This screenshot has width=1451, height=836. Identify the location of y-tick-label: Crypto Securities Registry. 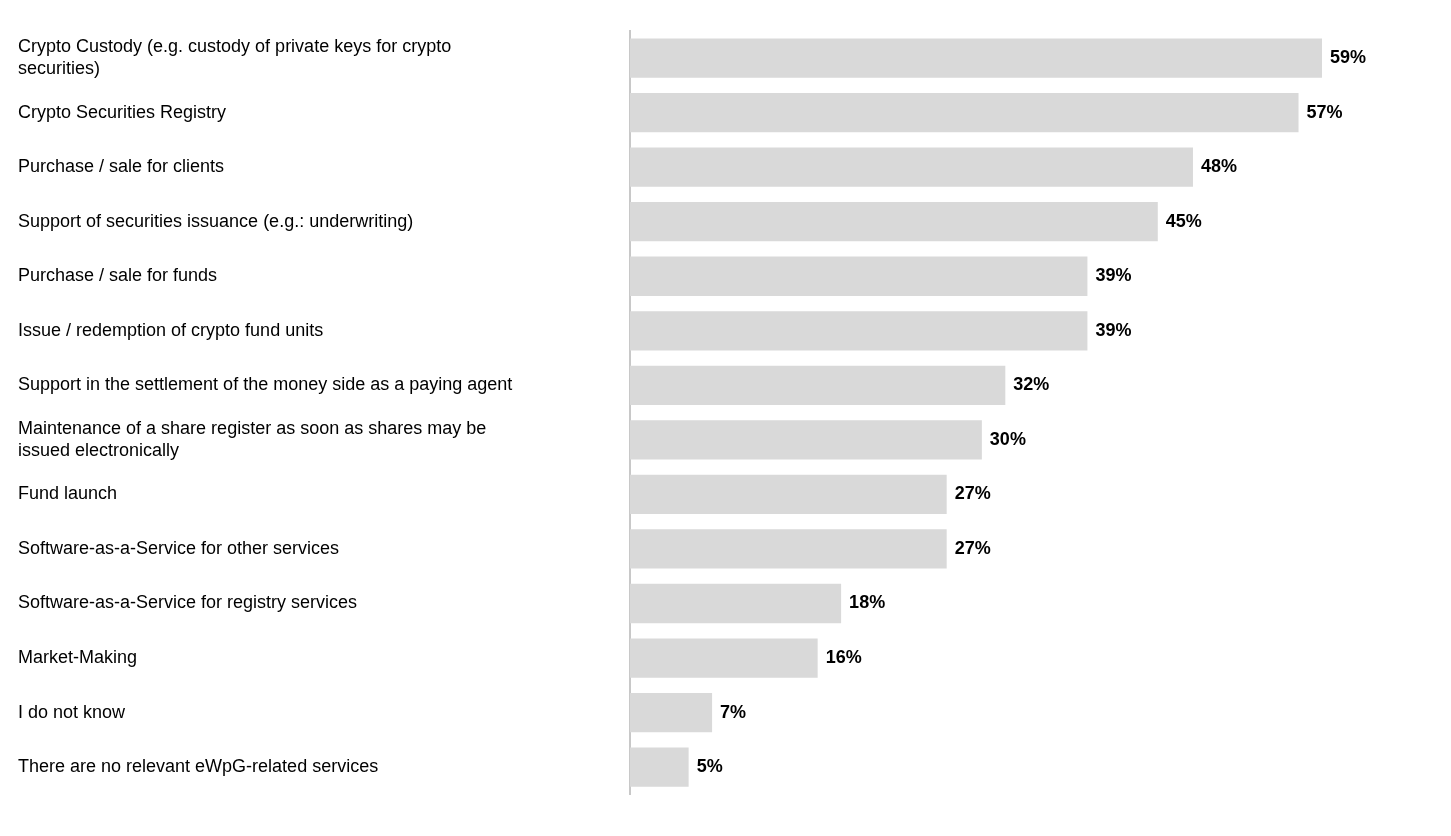
(122, 111).